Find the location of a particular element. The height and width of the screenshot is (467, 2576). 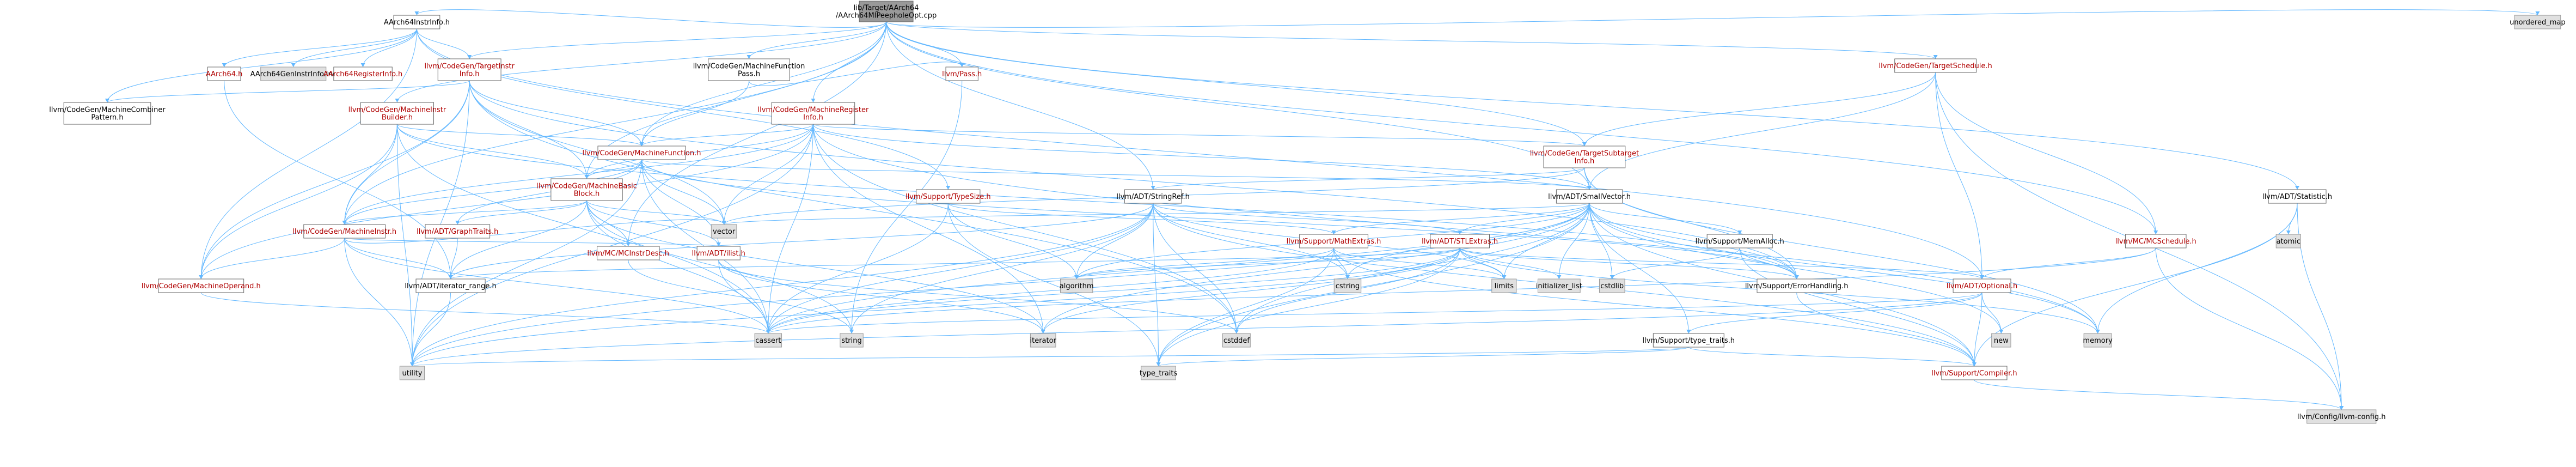

node-MemAlloc: llvm/Support/MemAlloc.h is located at coordinates (1740, 241).